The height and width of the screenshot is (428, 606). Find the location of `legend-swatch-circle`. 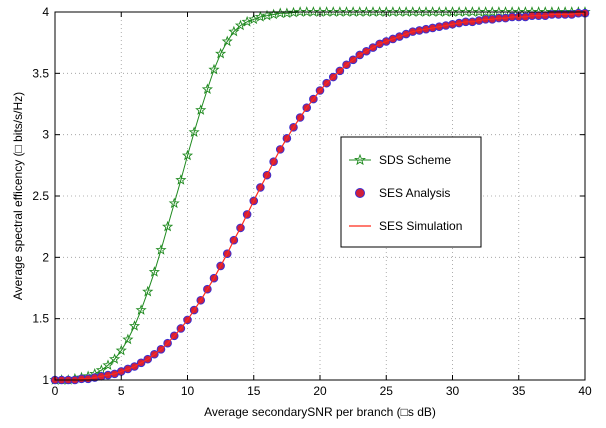

legend-swatch-circle is located at coordinates (360, 193).